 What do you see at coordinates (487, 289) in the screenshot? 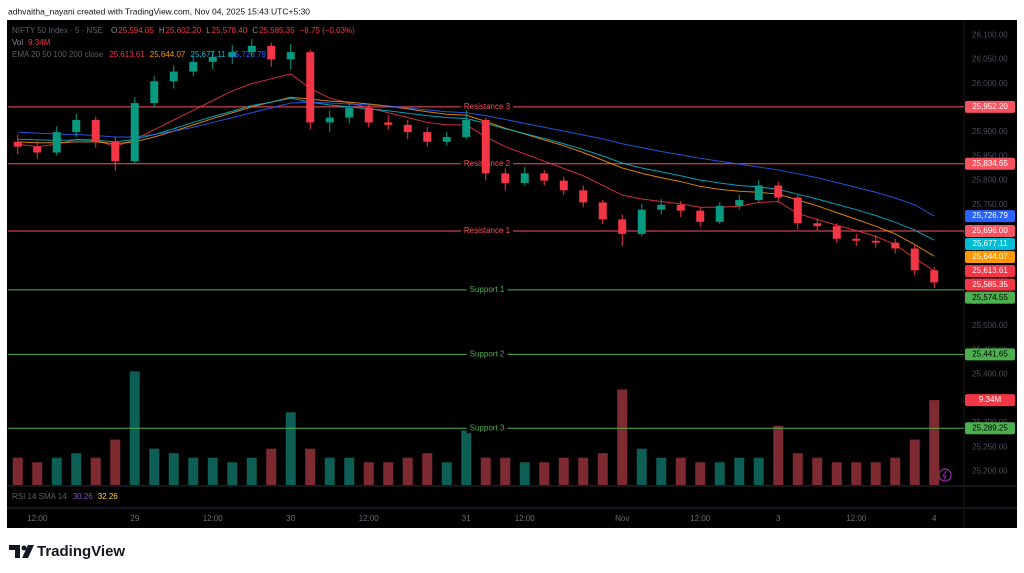
I see `level-name: Support 1` at bounding box center [487, 289].